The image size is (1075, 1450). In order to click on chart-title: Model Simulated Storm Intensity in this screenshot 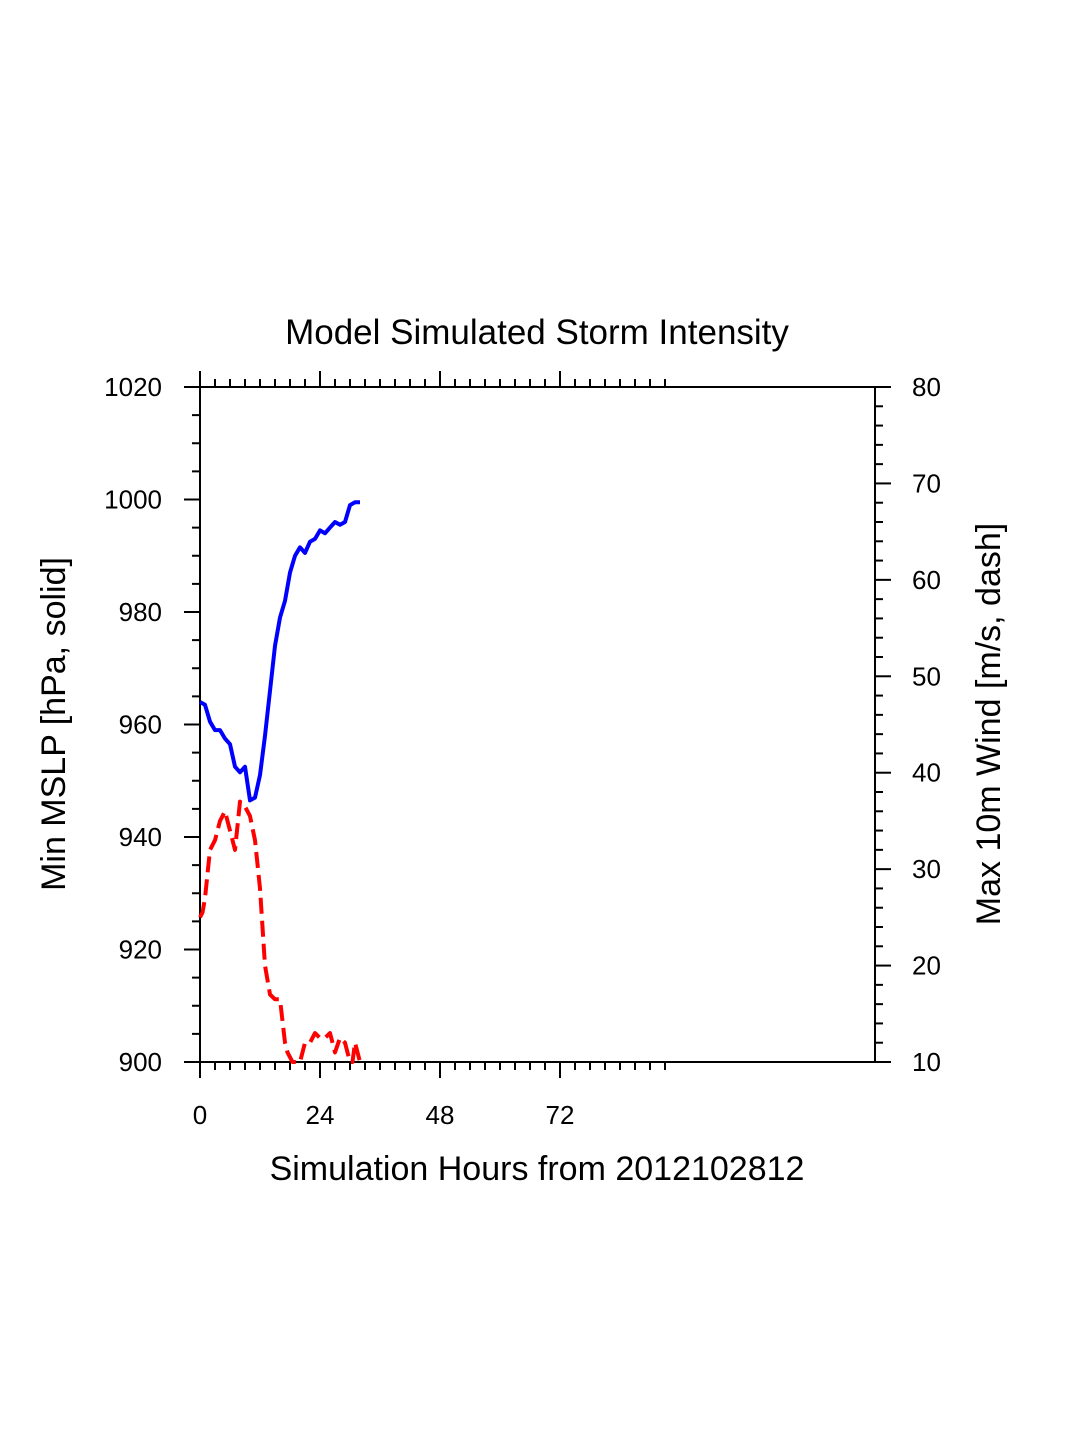, I will do `click(537, 332)`.